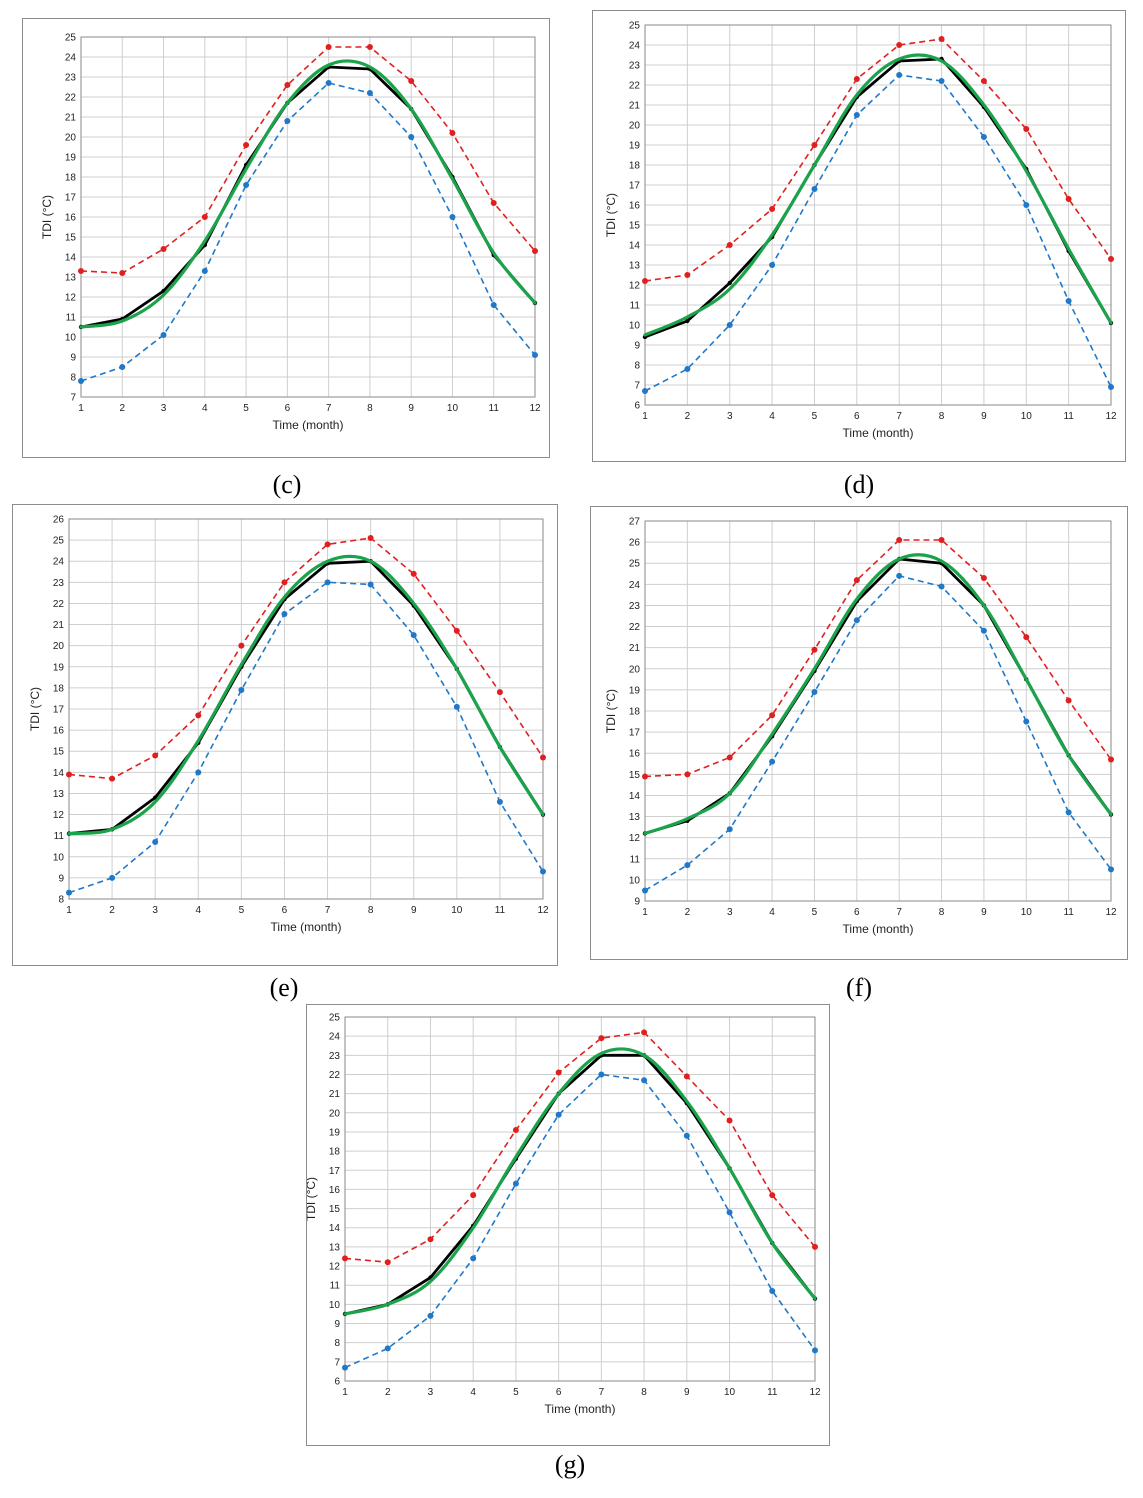 This screenshot has width=1143, height=1498. I want to click on x-tick-label: 12, so click(535, 408).